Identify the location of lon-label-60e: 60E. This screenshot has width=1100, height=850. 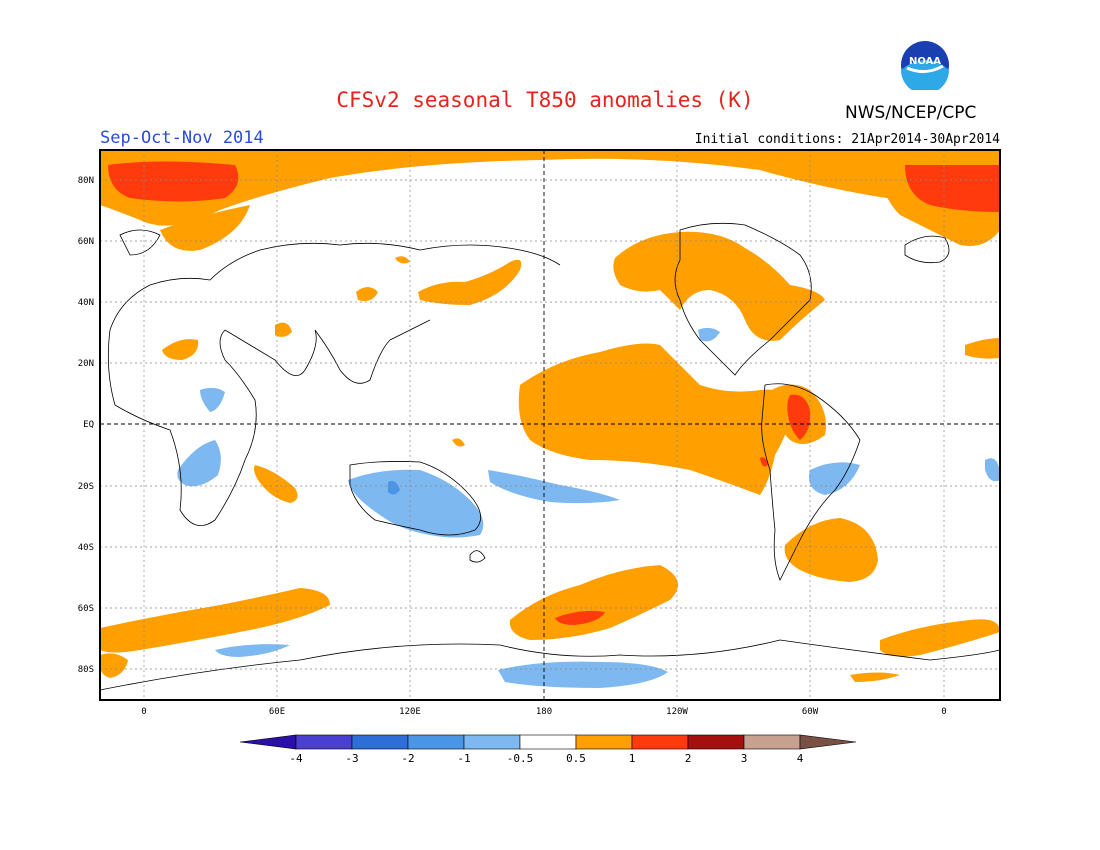
(277, 712).